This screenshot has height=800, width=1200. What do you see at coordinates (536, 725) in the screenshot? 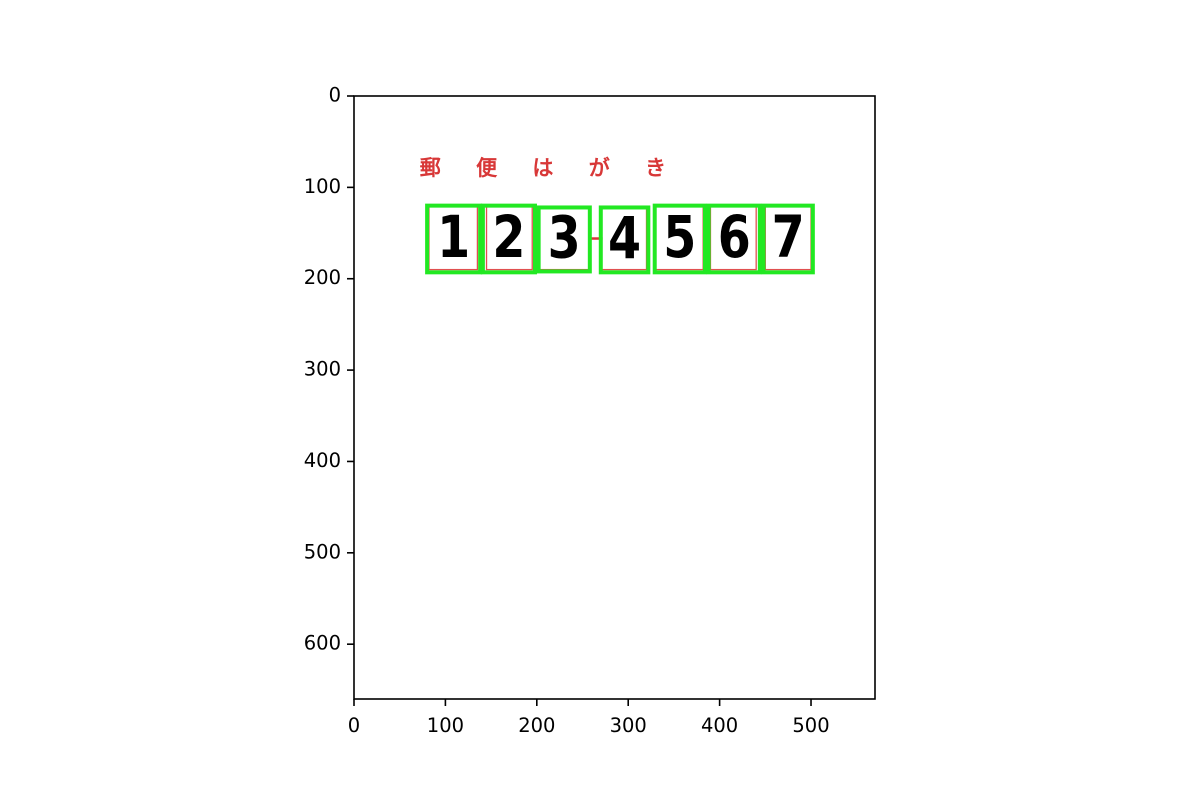
I see `x-tick-label-200: 200` at bounding box center [536, 725].